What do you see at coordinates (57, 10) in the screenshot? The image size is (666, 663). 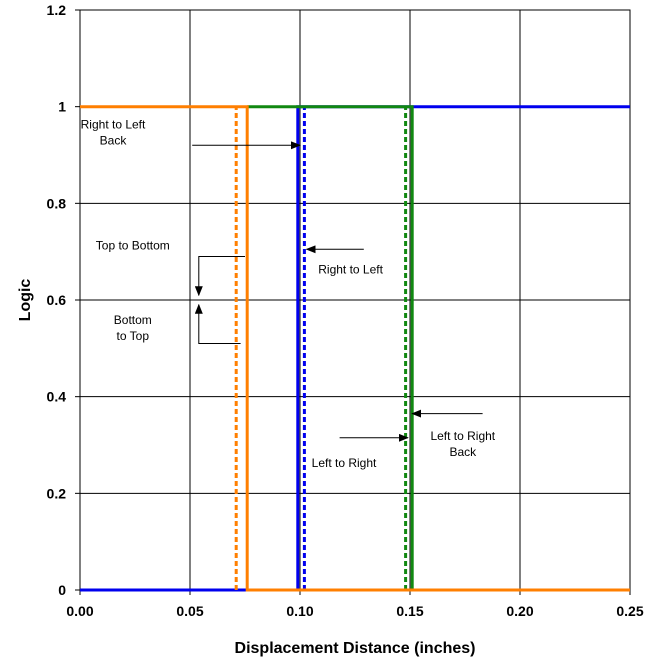 I see `y-tick-label: 1.2` at bounding box center [57, 10].